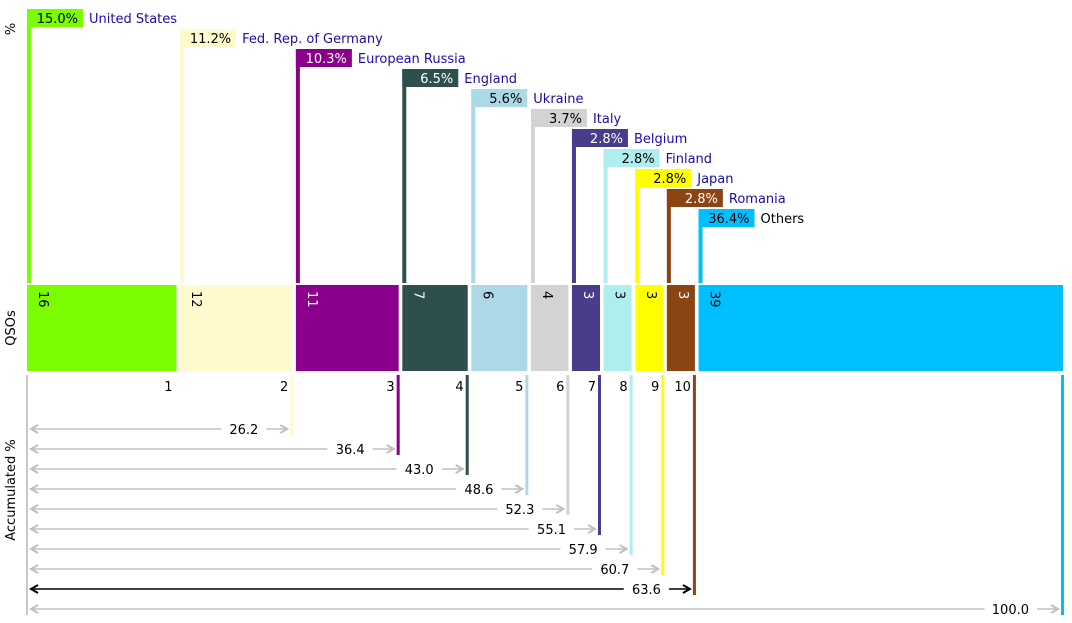 This screenshot has width=1072, height=623. I want to click on qso-count-label: 39, so click(714, 299).